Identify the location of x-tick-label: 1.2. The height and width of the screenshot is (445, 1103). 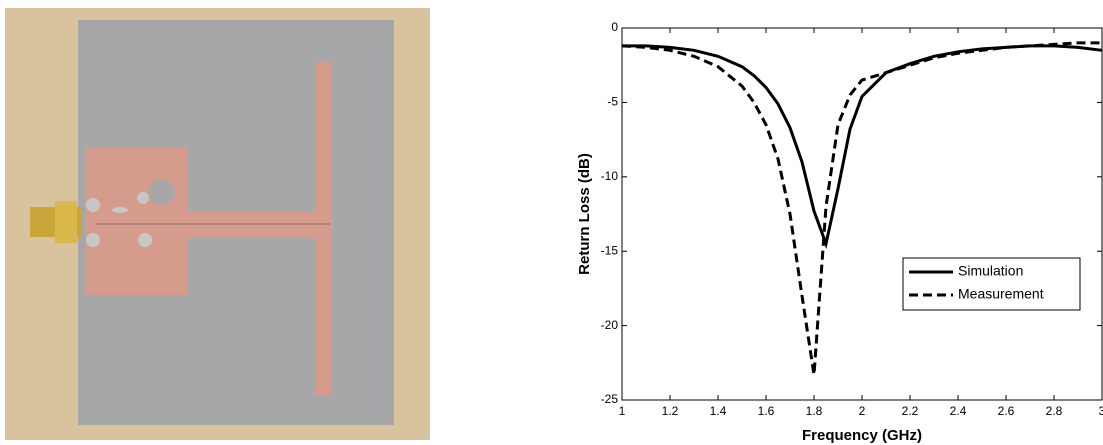
(670, 411).